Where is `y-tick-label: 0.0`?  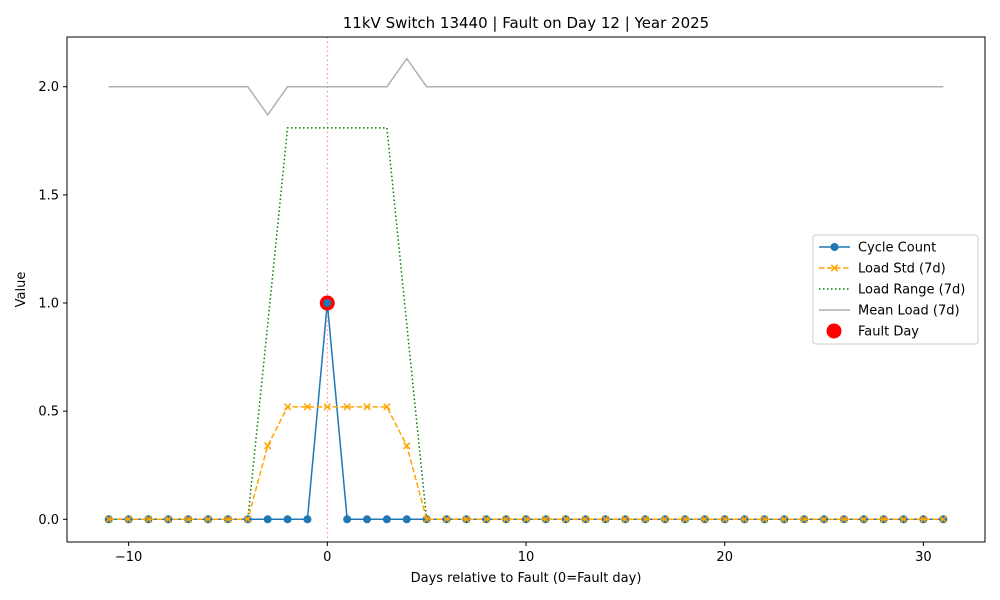
y-tick-label: 0.0 is located at coordinates (48, 520).